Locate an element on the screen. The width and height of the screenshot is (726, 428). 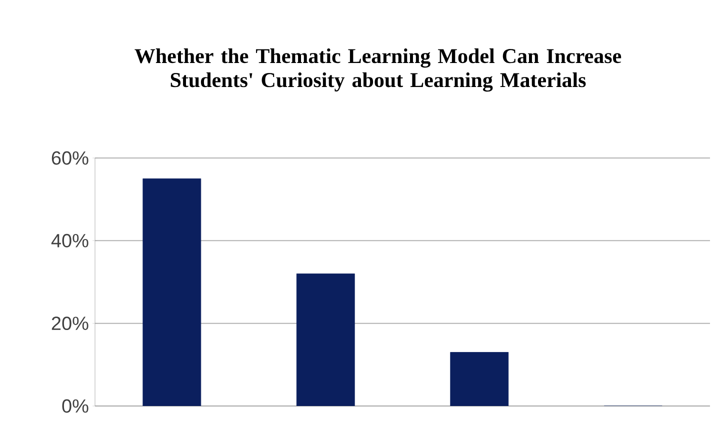
y-tick-label: 0% is located at coordinates (75, 406).